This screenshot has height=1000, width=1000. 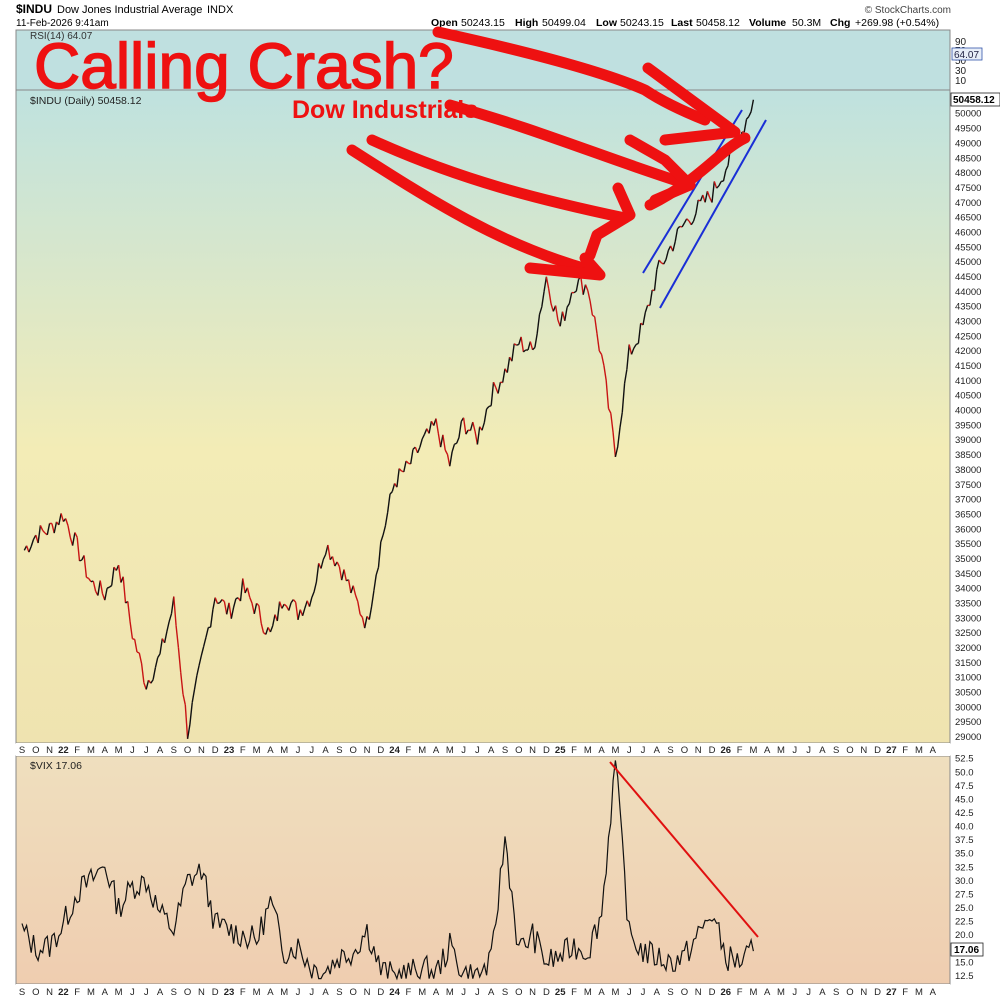 What do you see at coordinates (964, 962) in the screenshot?
I see `vix-tick: 15.0` at bounding box center [964, 962].